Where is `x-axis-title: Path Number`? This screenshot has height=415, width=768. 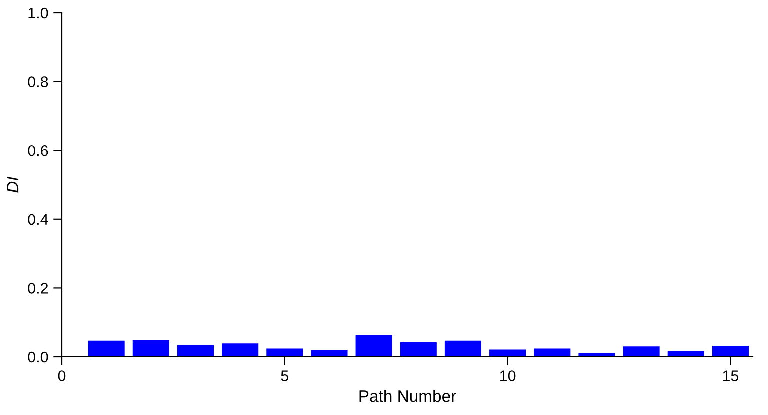 x-axis-title: Path Number is located at coordinates (408, 396).